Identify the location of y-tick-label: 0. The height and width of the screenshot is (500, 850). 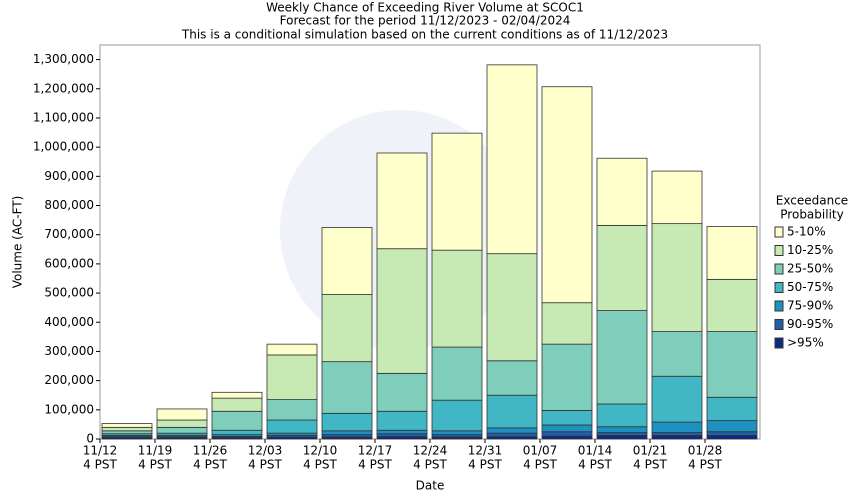
(90, 439).